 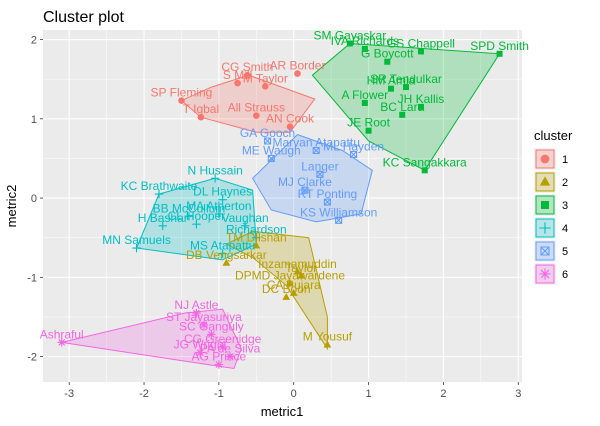 I want to click on x-tick-label: -1, so click(x=219, y=394).